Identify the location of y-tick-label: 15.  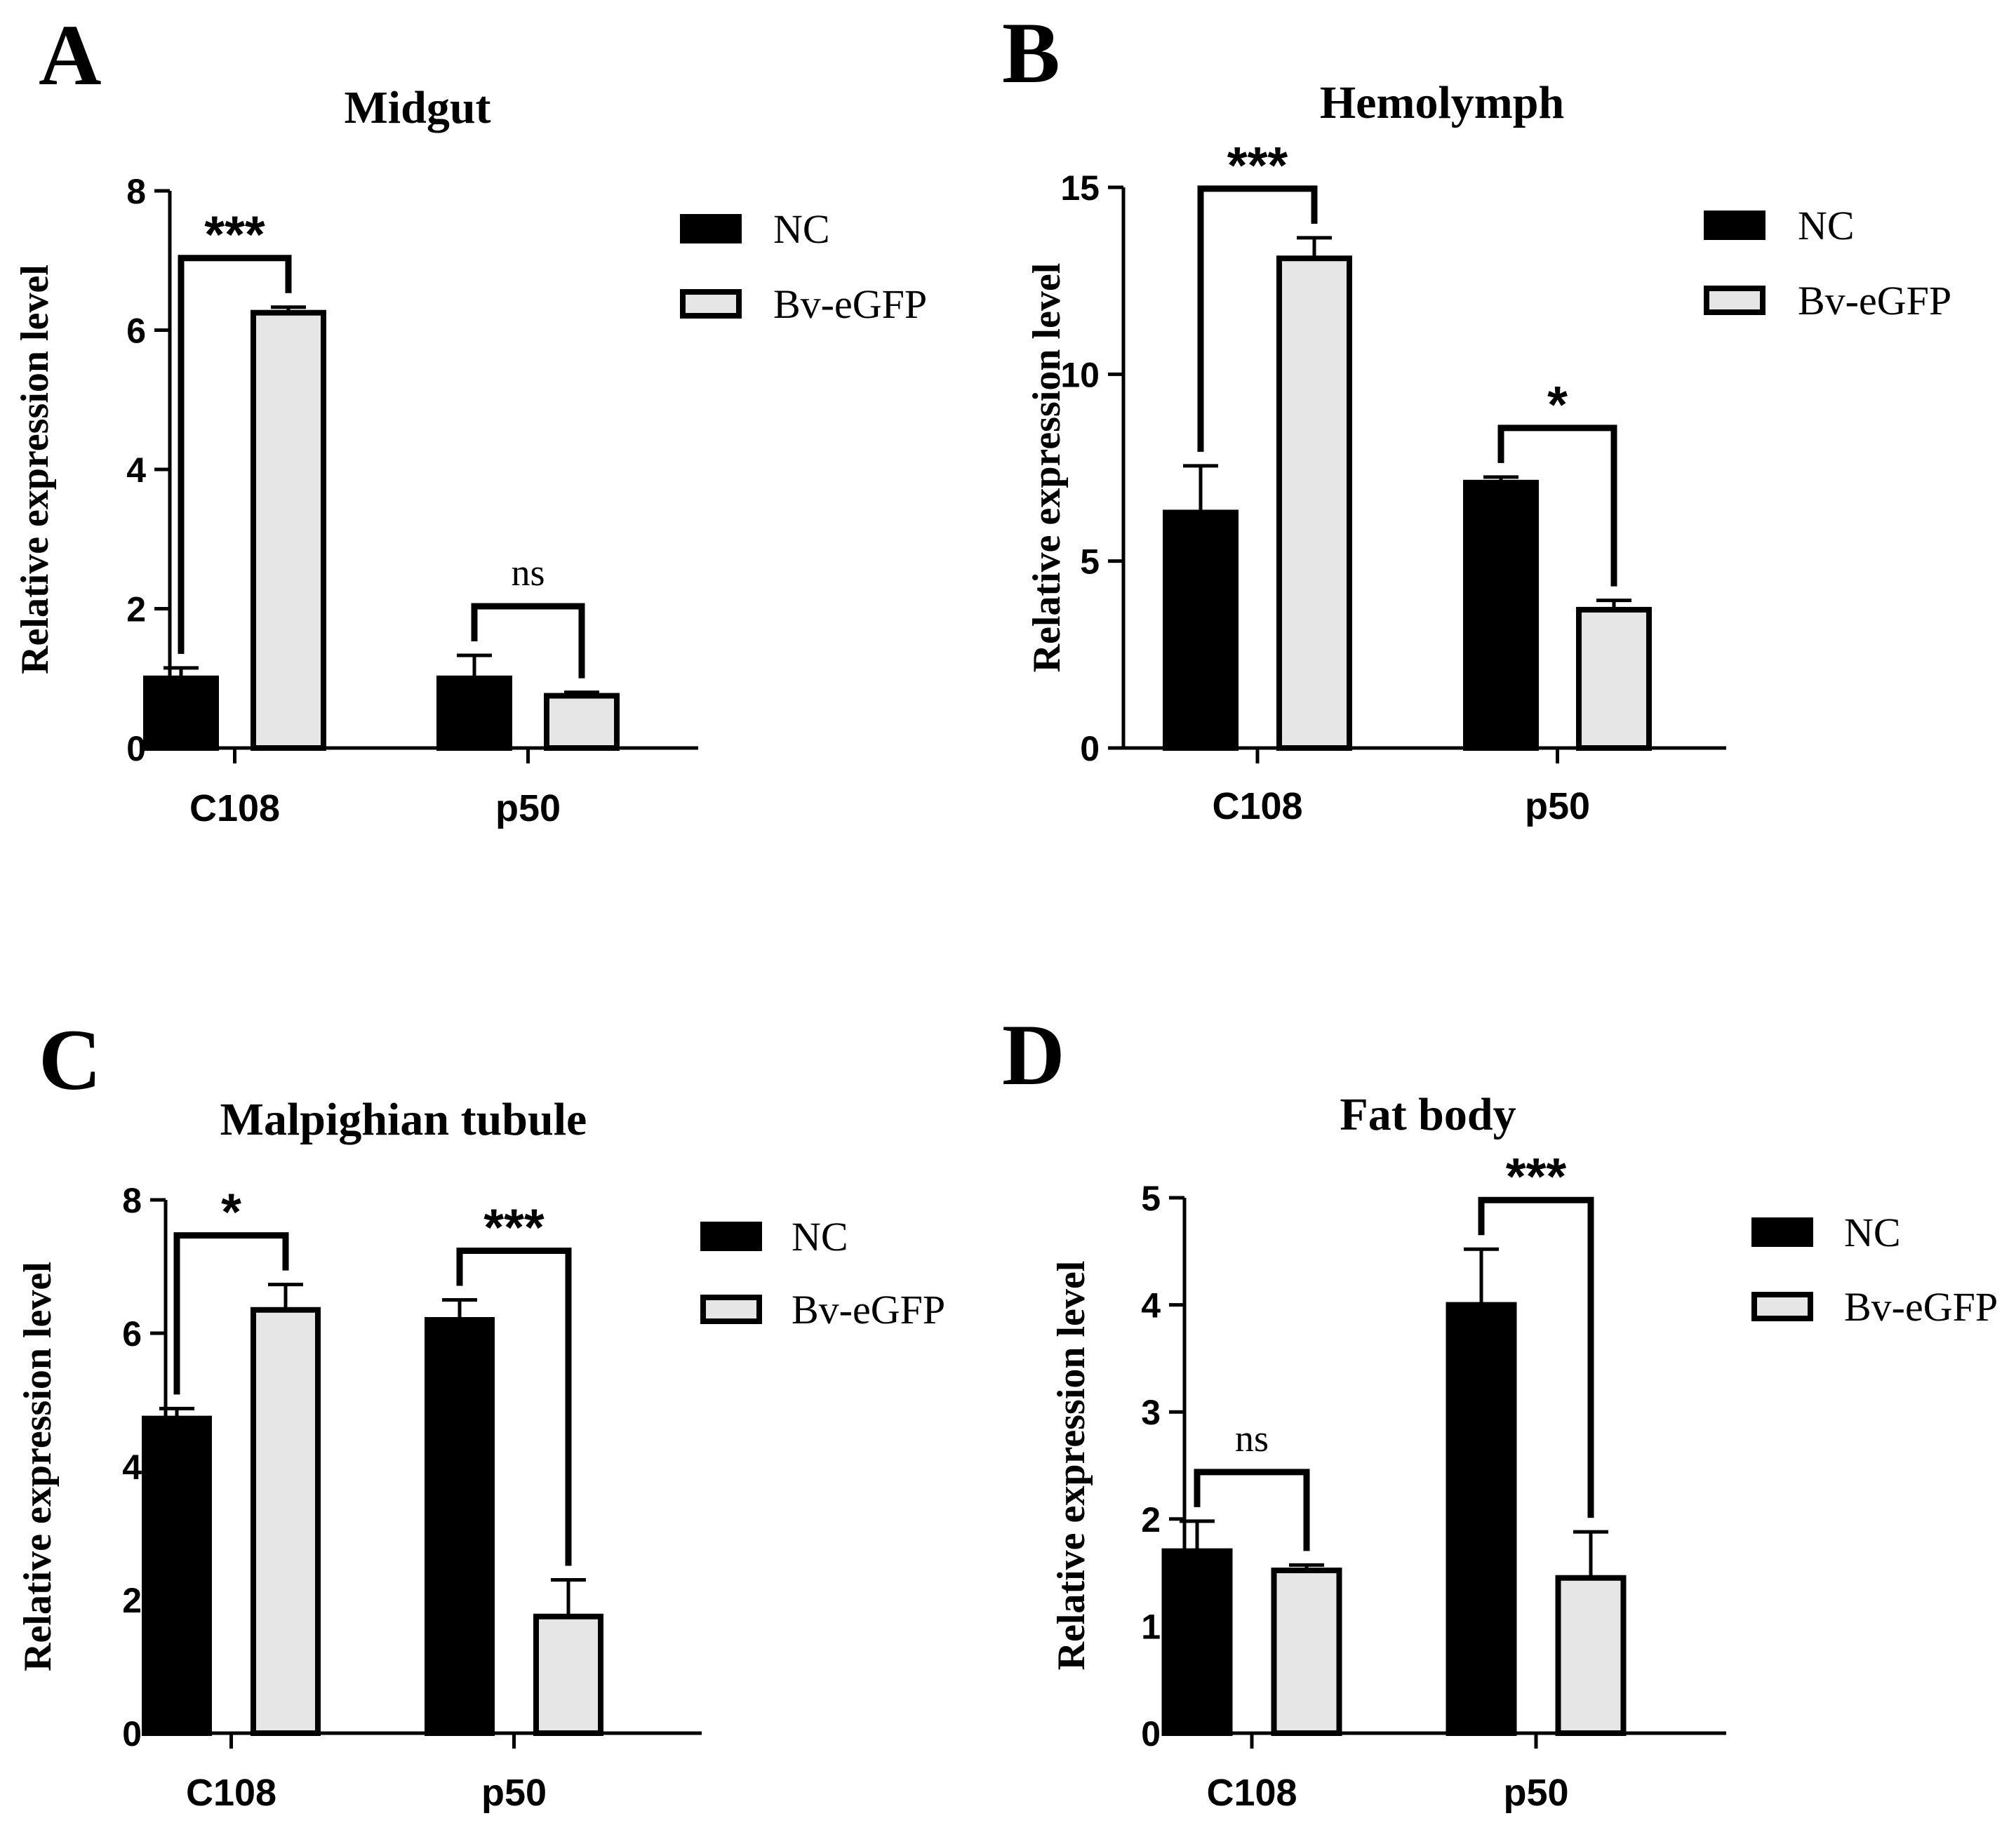
(1080, 188).